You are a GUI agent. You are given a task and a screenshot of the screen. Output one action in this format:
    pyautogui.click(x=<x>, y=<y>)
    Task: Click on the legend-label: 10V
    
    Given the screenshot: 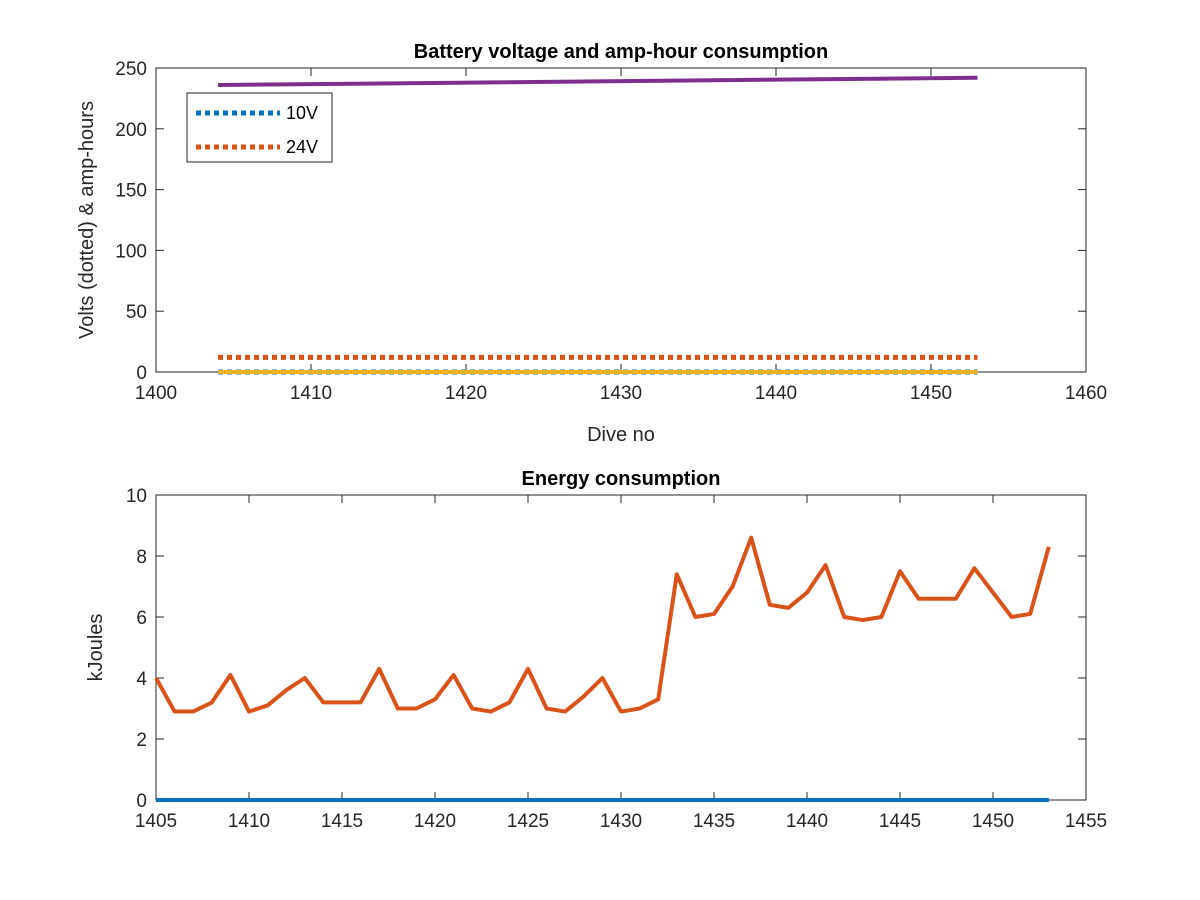 What is the action you would take?
    pyautogui.click(x=302, y=113)
    